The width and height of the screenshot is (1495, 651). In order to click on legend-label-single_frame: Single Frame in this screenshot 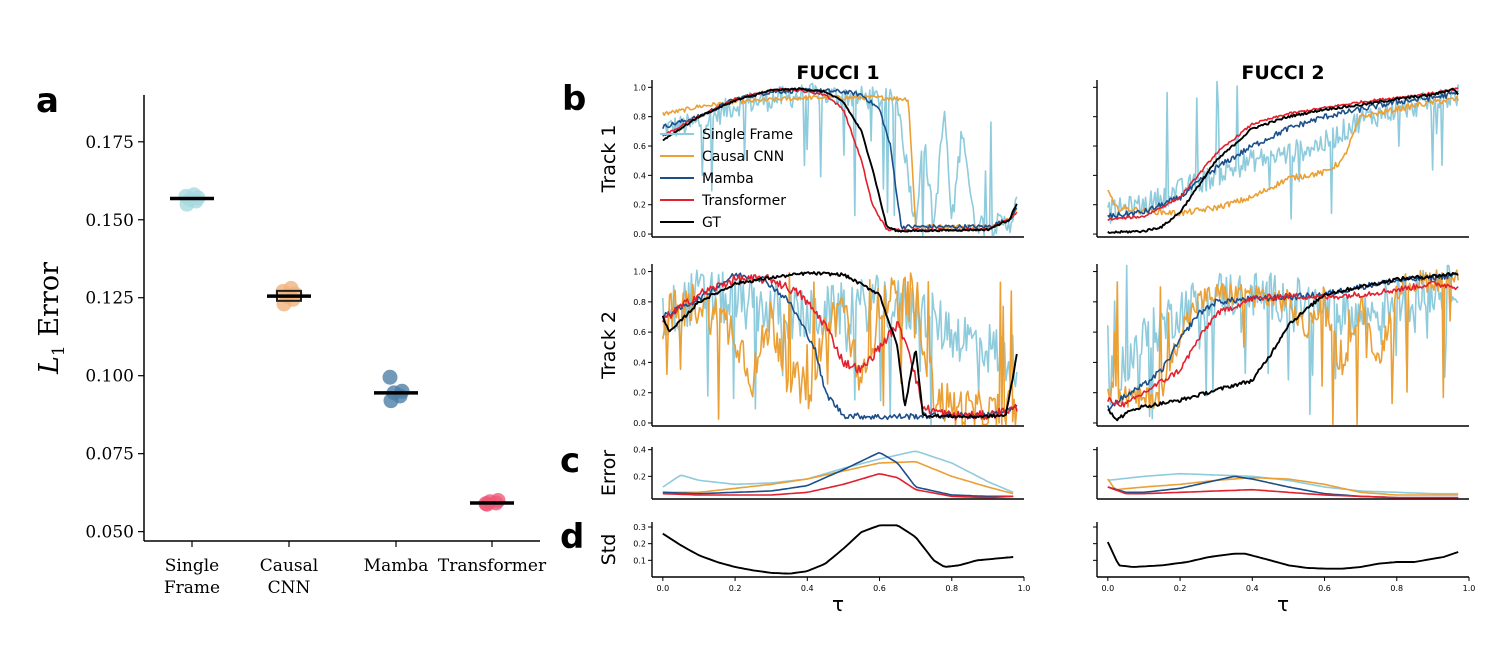, I will do `click(747, 135)`.